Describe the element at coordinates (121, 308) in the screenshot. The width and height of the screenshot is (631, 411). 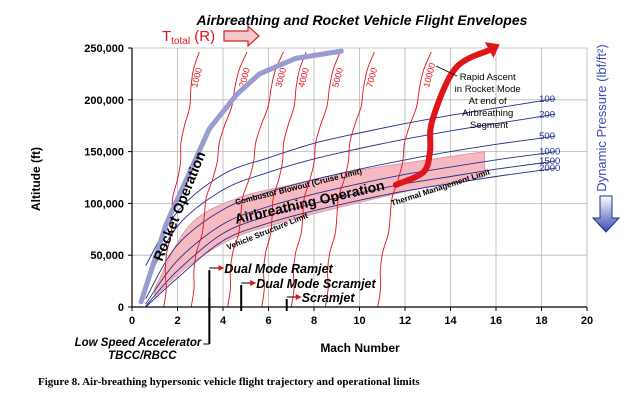
I see `y-tick-label: 0` at that location.